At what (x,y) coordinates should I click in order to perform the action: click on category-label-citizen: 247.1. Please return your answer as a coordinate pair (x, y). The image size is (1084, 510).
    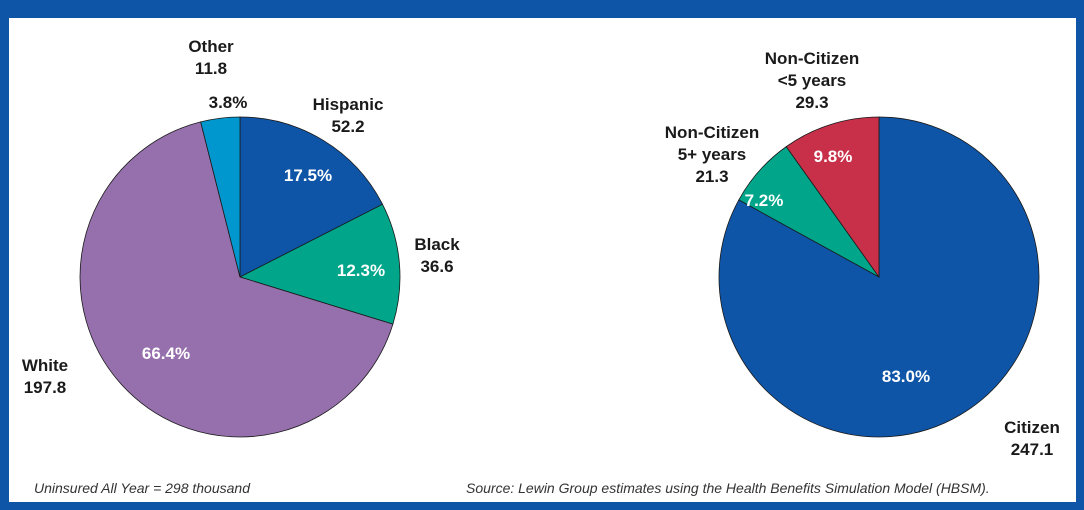
    Looking at the image, I should click on (1032, 449).